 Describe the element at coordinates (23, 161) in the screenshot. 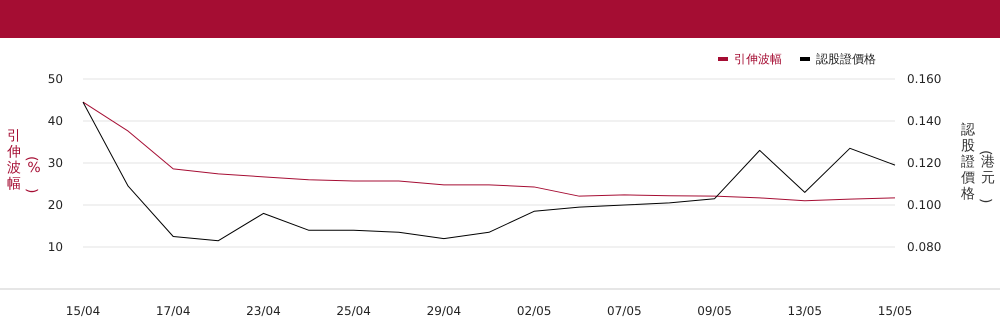

I see `y-axis-title: 引伸波幅(%)` at that location.